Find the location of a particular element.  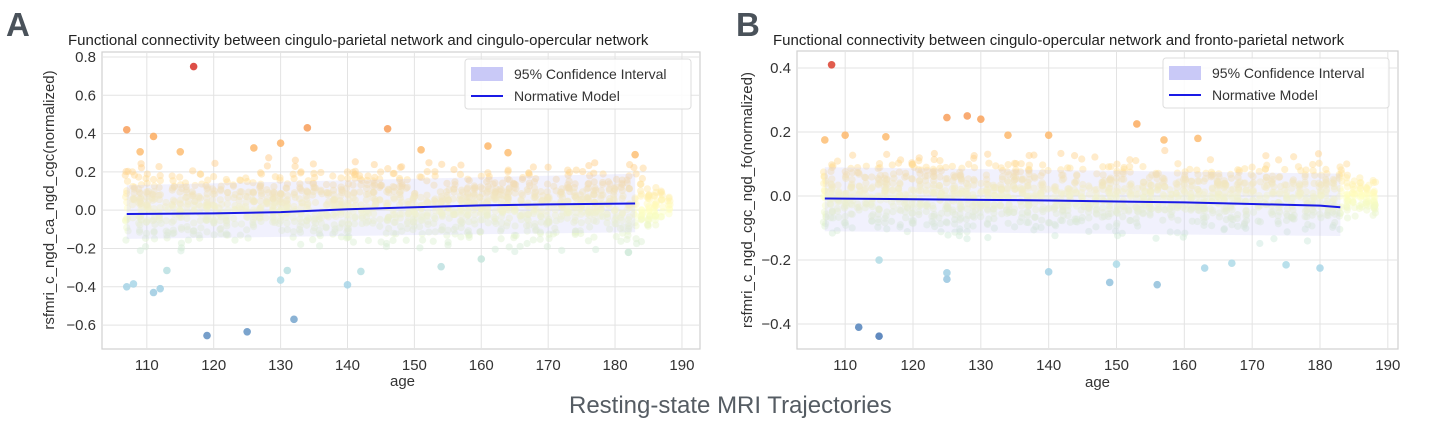

y-tick-label: 0.6 is located at coordinates (85, 95).